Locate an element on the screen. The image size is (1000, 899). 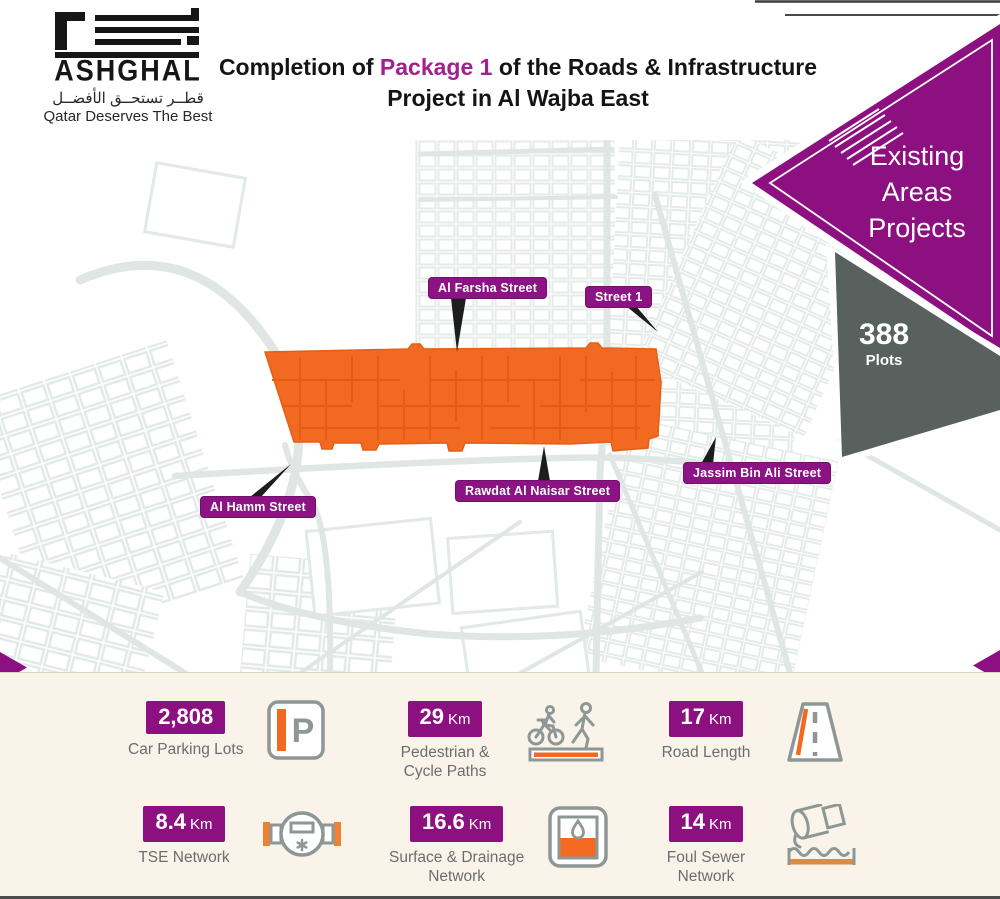
label-pointers is located at coordinates (483, 397).